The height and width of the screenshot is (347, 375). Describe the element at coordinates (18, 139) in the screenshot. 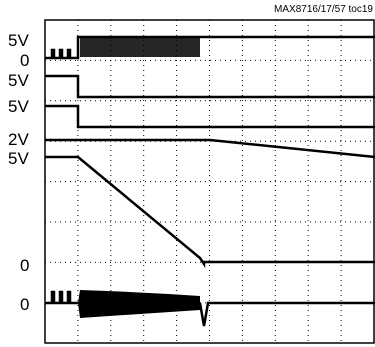

I see `channel-label: 2V` at that location.